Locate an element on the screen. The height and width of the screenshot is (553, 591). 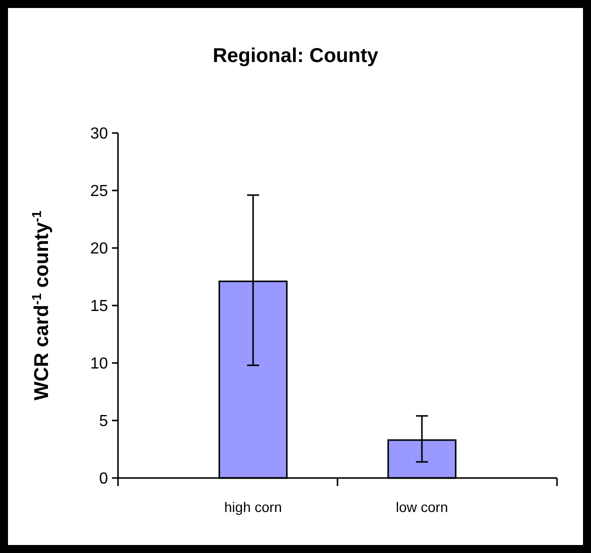
y-tick-label: 30 is located at coordinates (99, 134).